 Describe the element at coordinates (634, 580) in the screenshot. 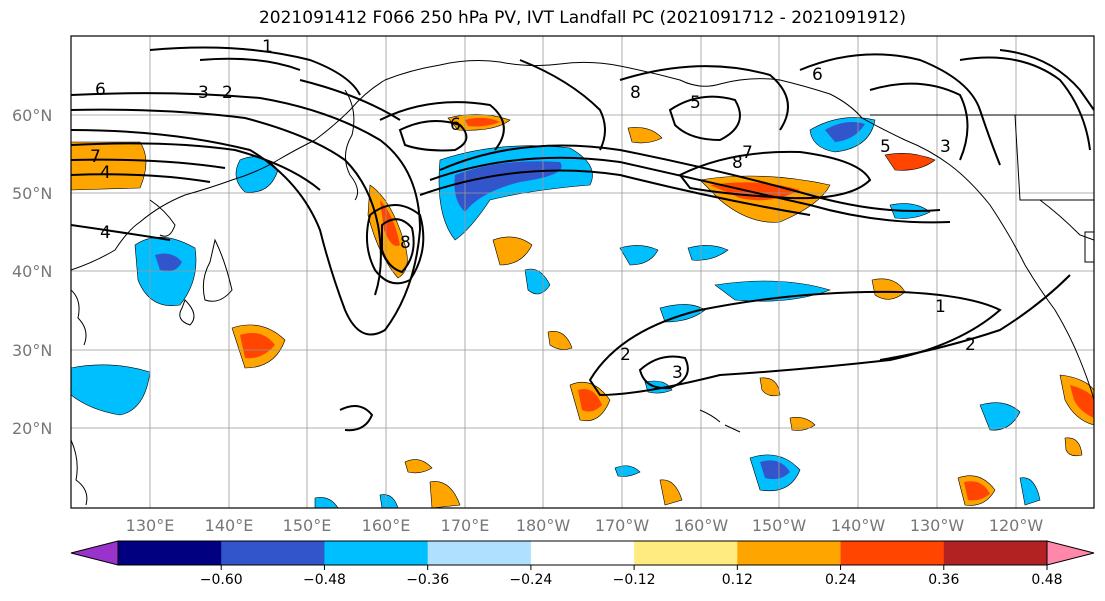

I see `colorbar-tick-label: −0.12` at that location.